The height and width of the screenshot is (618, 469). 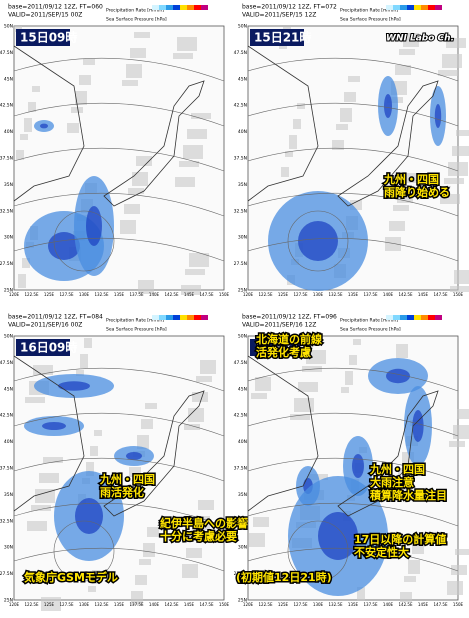 What do you see at coordinates (392, 482) in the screenshot?
I see `annotation: 大雨注意` at bounding box center [392, 482].